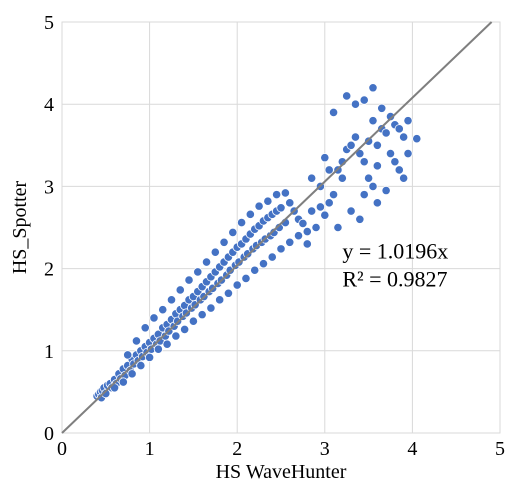  What do you see at coordinates (49, 187) in the screenshot?
I see `y-tick-label: 3` at bounding box center [49, 187].